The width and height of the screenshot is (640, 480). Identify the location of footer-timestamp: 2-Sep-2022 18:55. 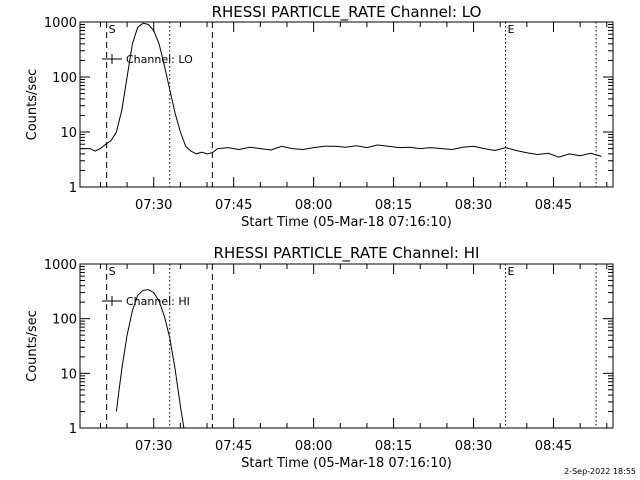
(600, 471).